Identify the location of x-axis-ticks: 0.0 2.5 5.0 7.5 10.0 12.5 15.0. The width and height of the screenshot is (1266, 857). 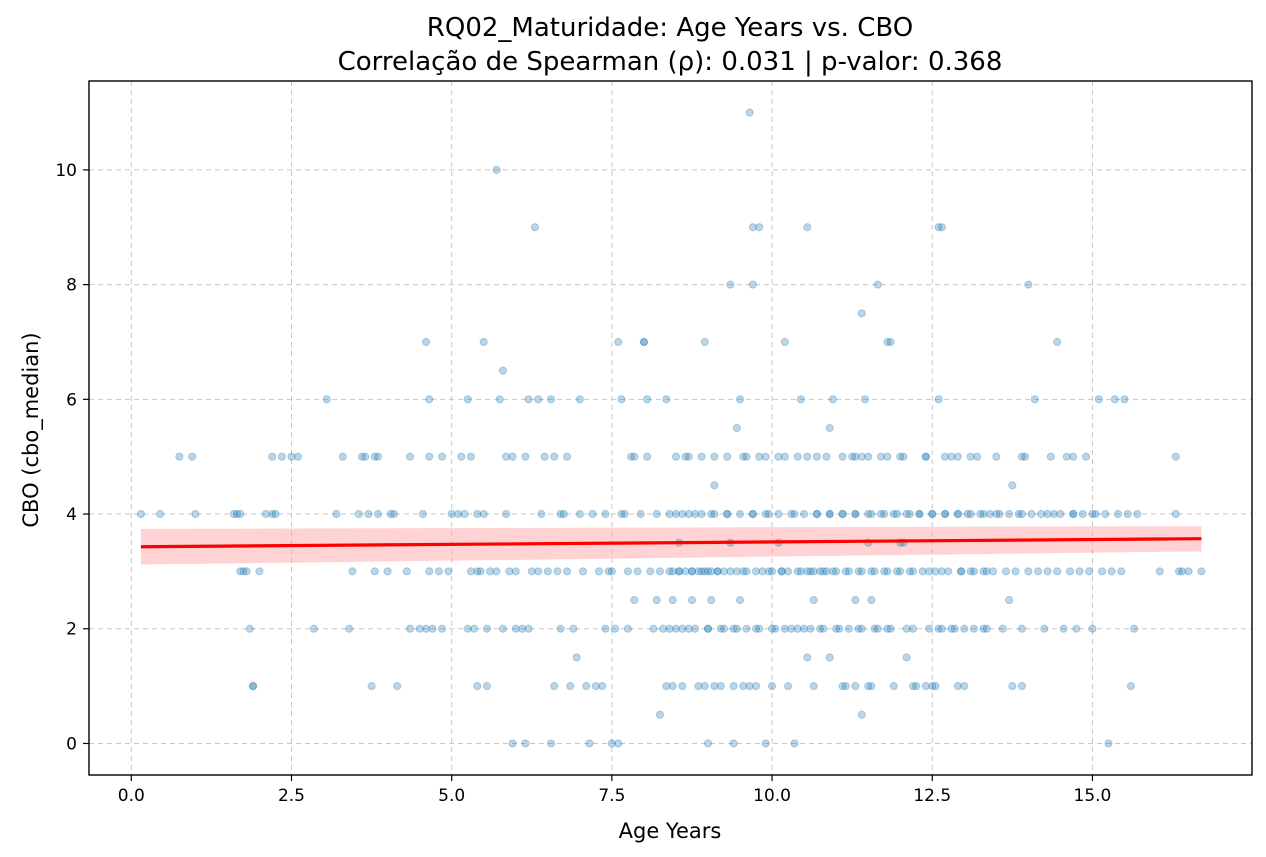
(614, 790).